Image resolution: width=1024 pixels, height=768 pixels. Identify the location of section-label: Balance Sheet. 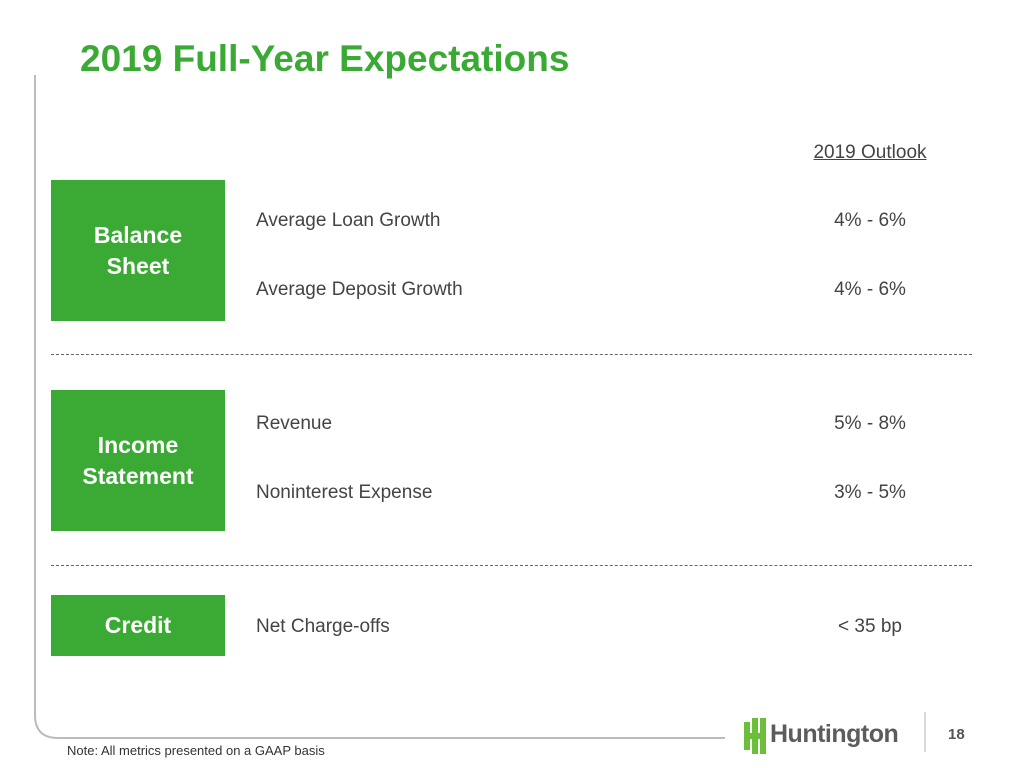
(138, 250).